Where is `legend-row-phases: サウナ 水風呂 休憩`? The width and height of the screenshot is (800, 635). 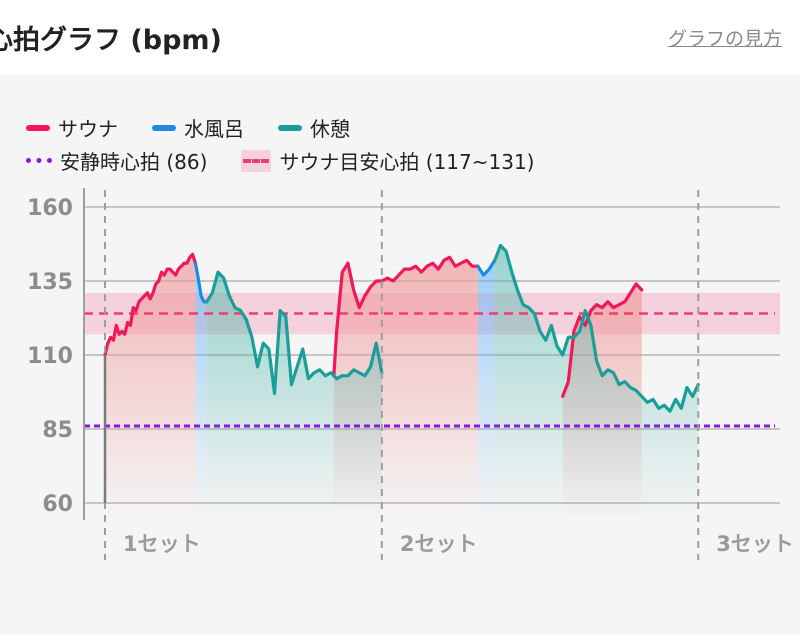
legend-row-phases: サウナ 水風呂 休憩 is located at coordinates (188, 127).